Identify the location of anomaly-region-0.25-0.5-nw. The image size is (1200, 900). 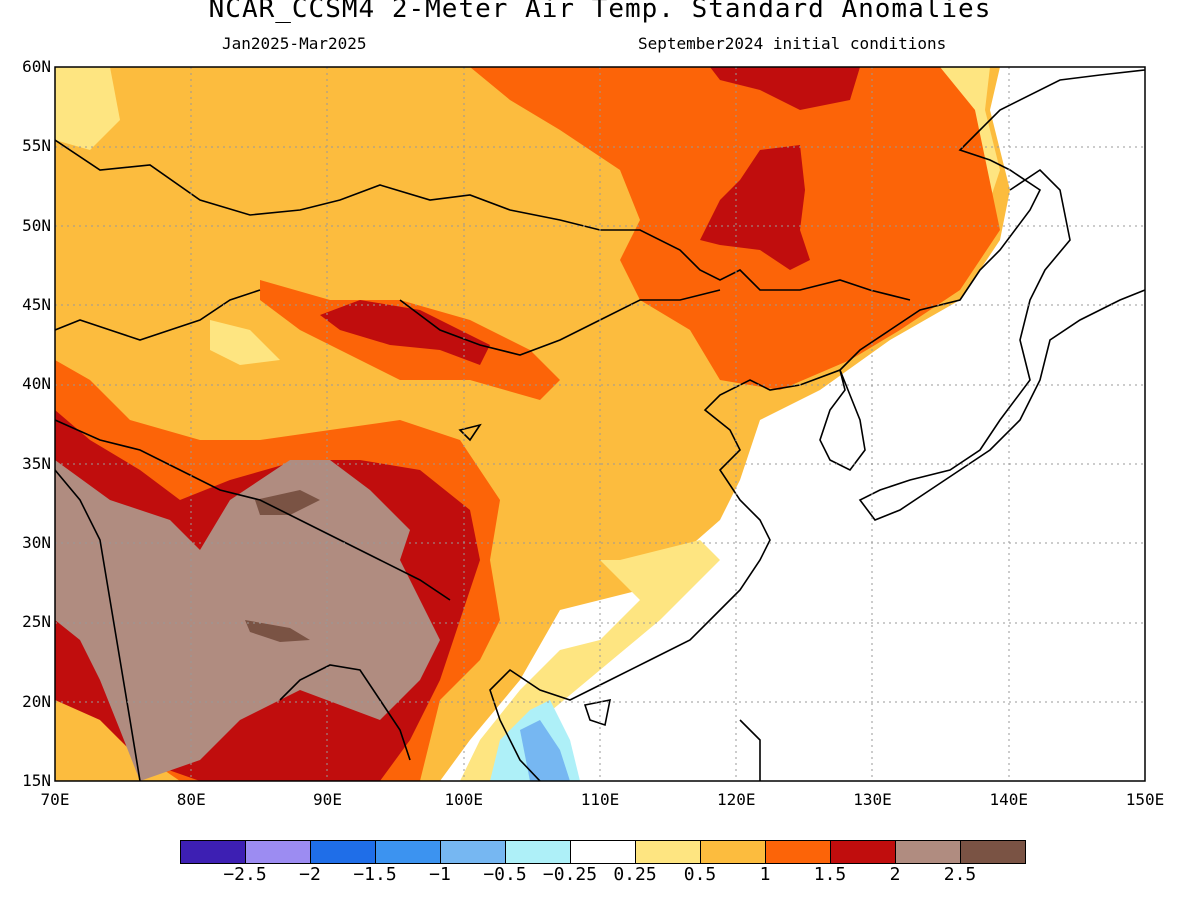
(87, 108).